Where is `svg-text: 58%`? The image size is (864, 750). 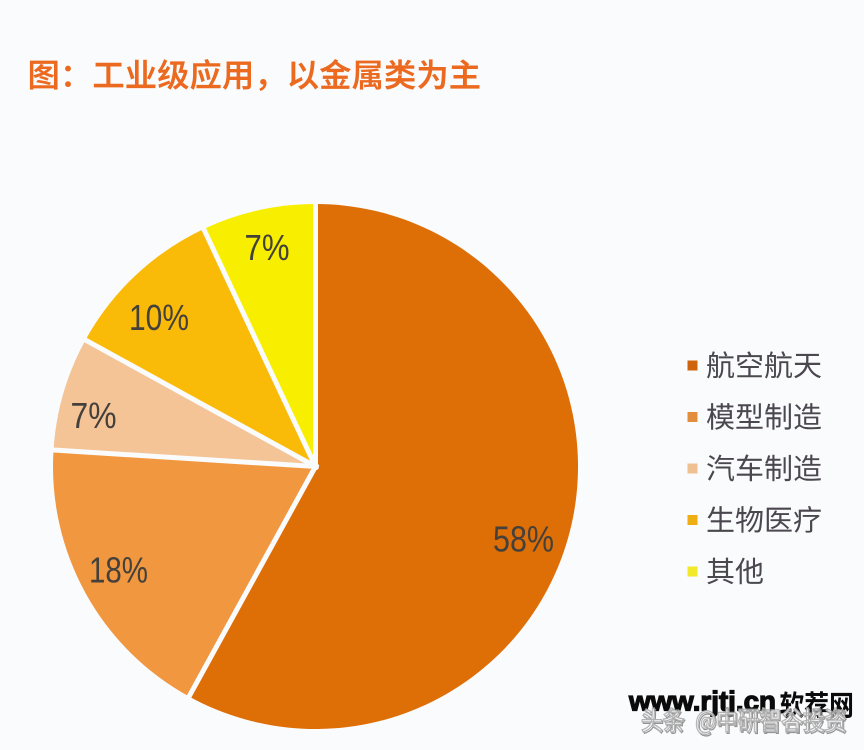
svg-text: 58% is located at coordinates (523, 539).